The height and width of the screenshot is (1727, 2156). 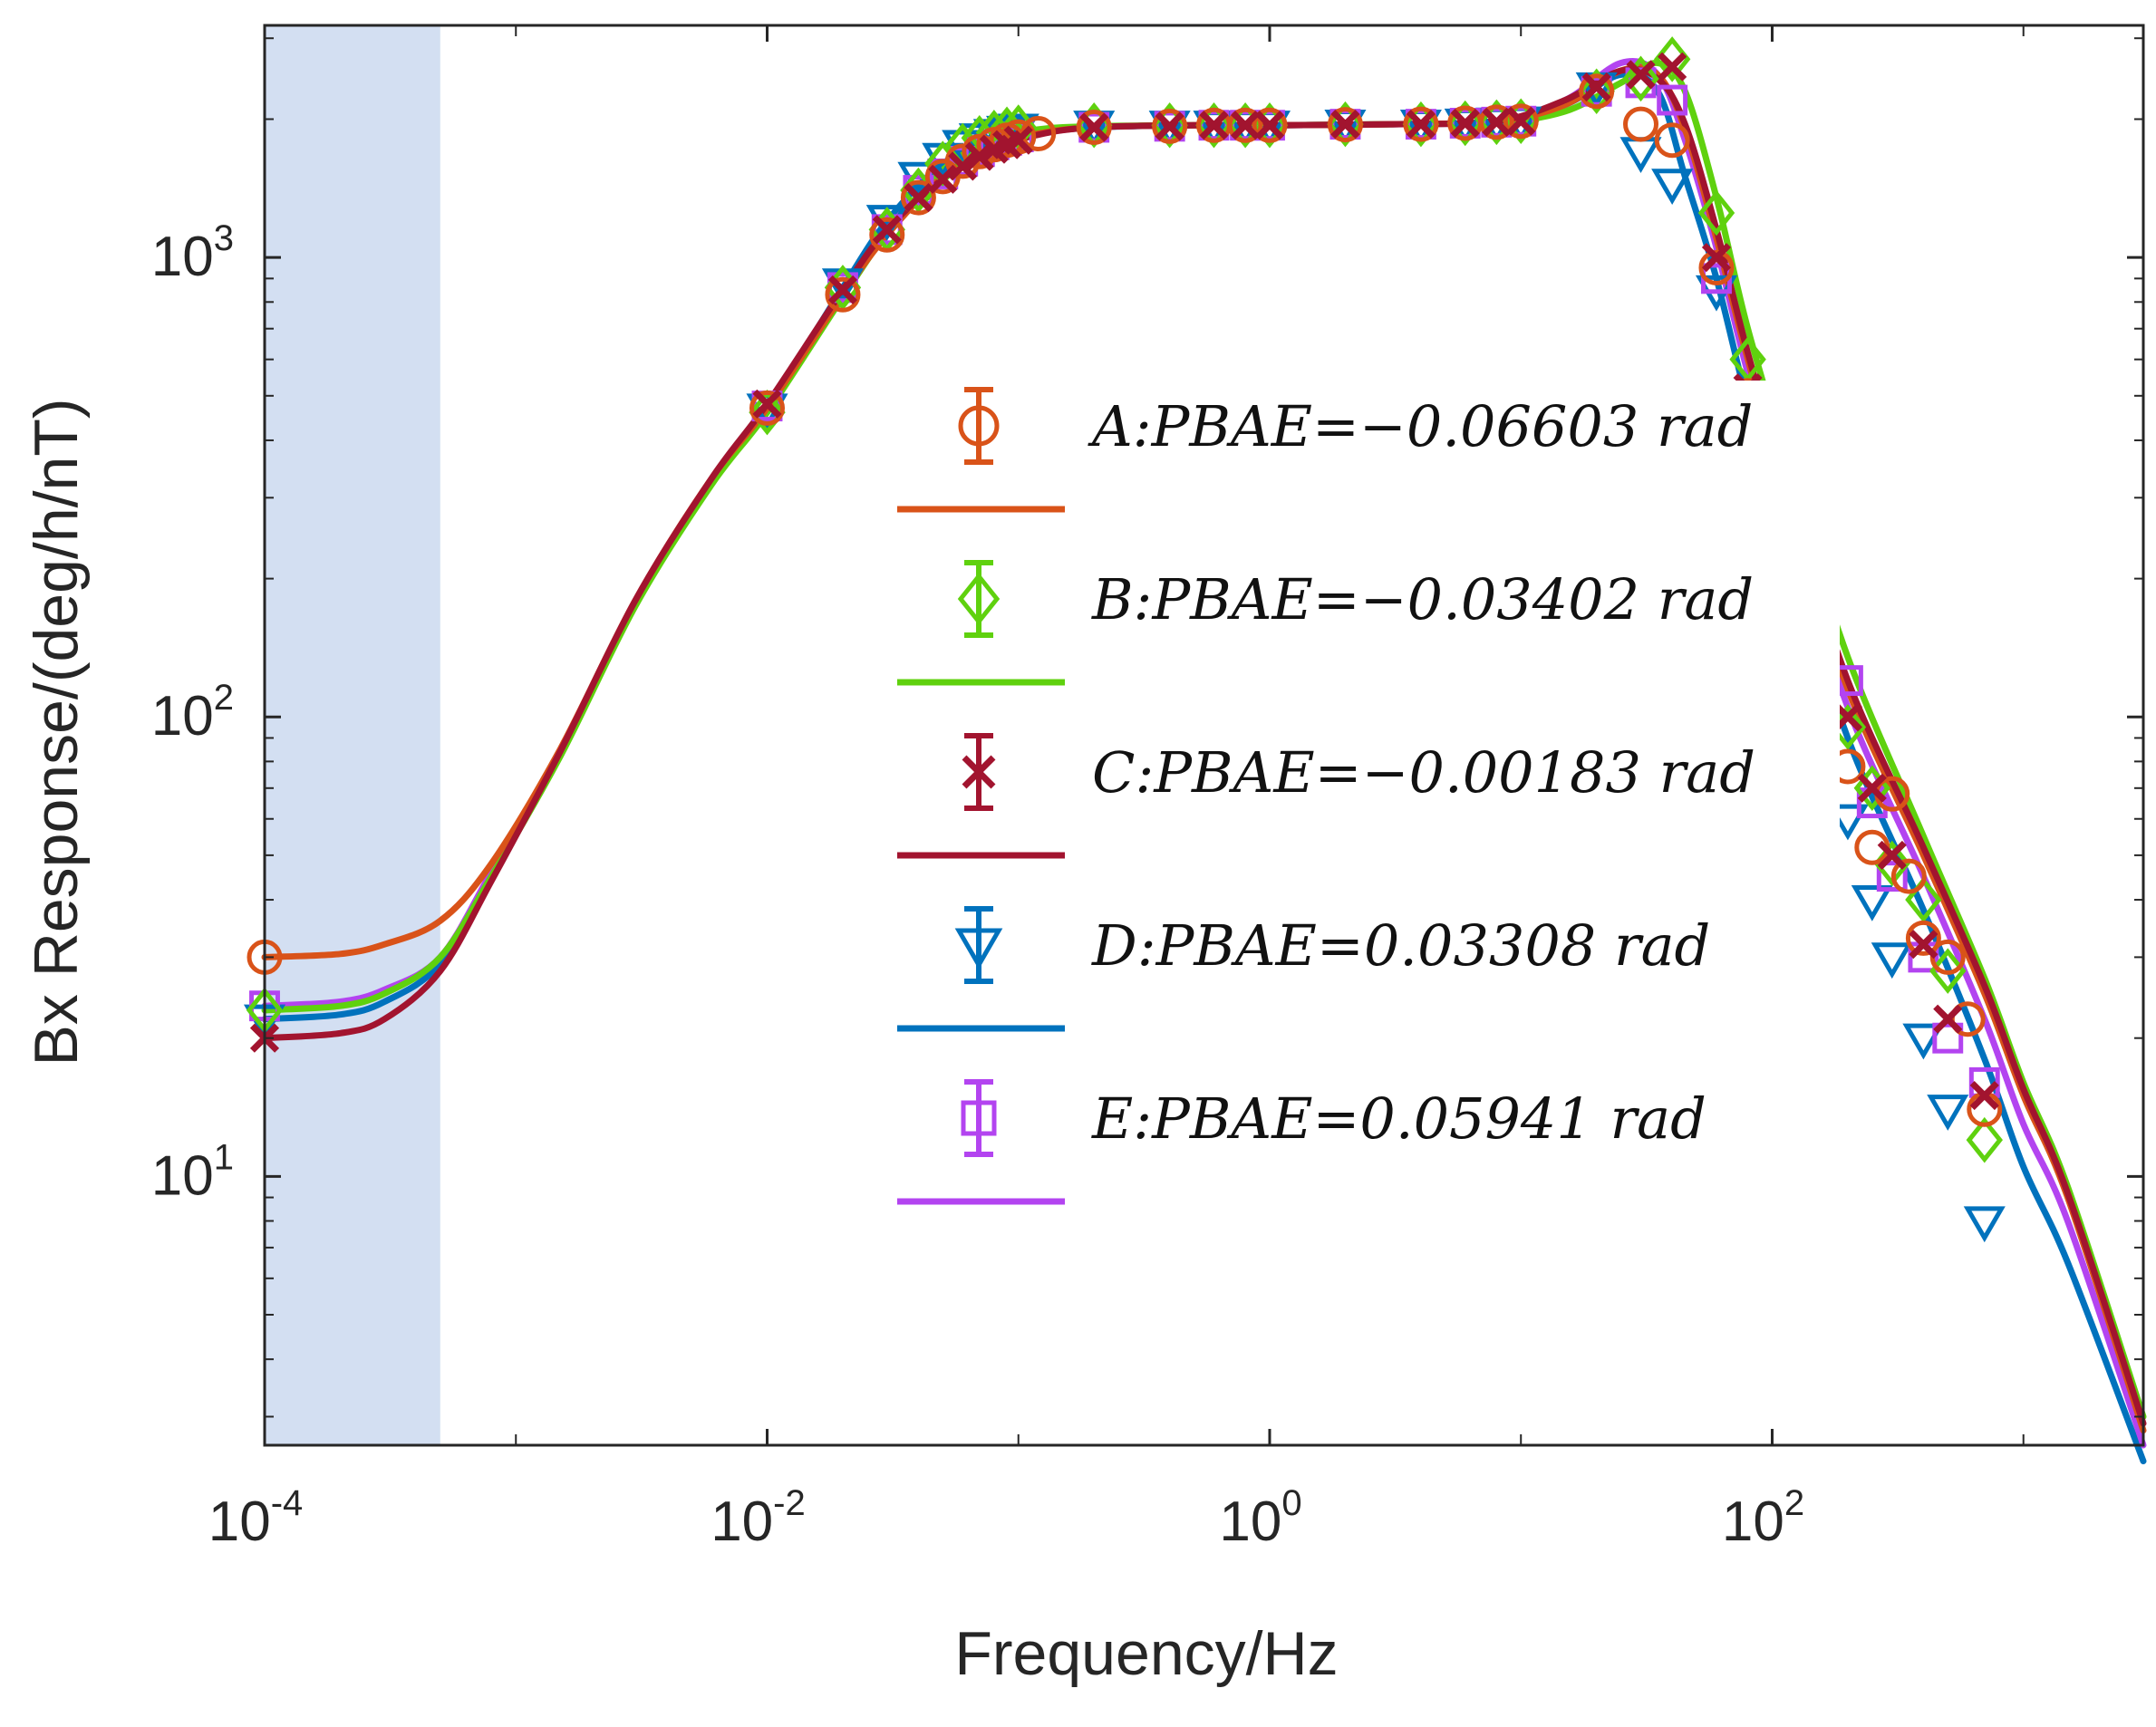 I want to click on legend-marker-d, so click(x=978, y=949).